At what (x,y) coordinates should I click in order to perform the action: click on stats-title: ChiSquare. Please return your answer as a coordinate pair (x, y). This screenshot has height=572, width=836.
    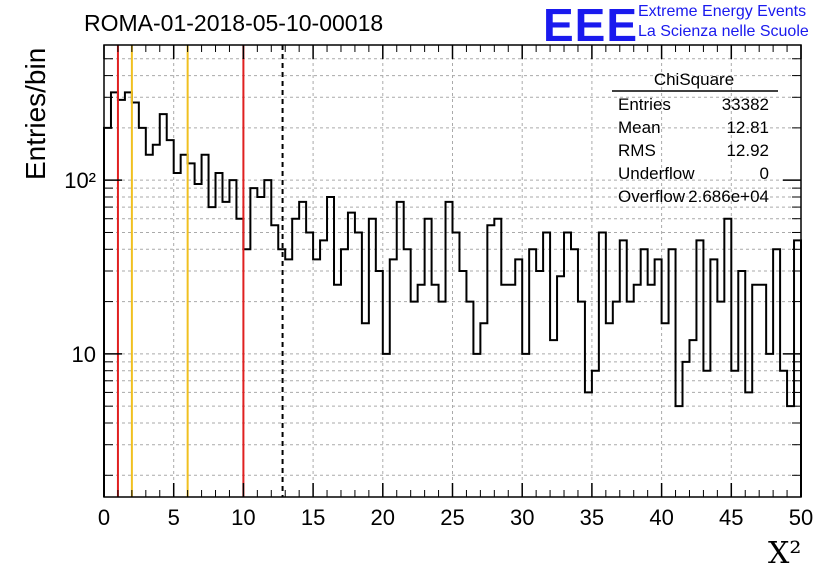
    Looking at the image, I should click on (694, 79).